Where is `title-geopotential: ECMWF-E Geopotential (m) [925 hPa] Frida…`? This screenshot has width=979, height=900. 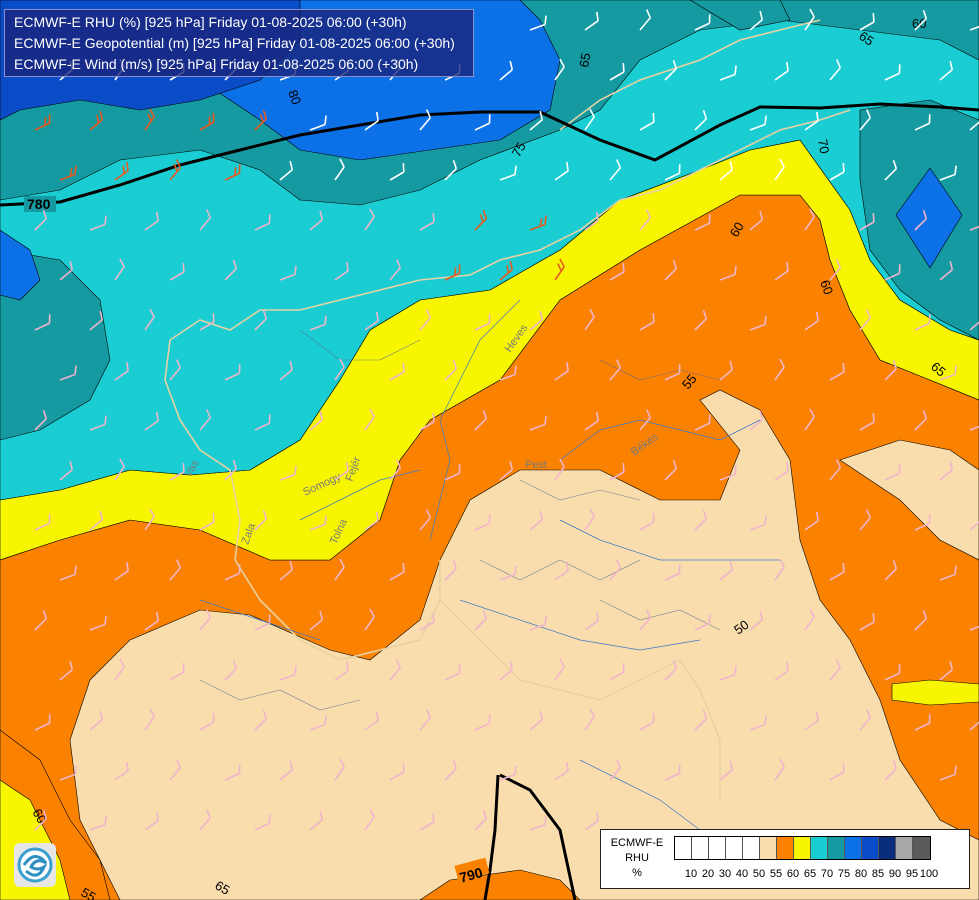
title-geopotential: ECMWF-E Geopotential (m) [925 hPa] Frida… is located at coordinates (234, 43).